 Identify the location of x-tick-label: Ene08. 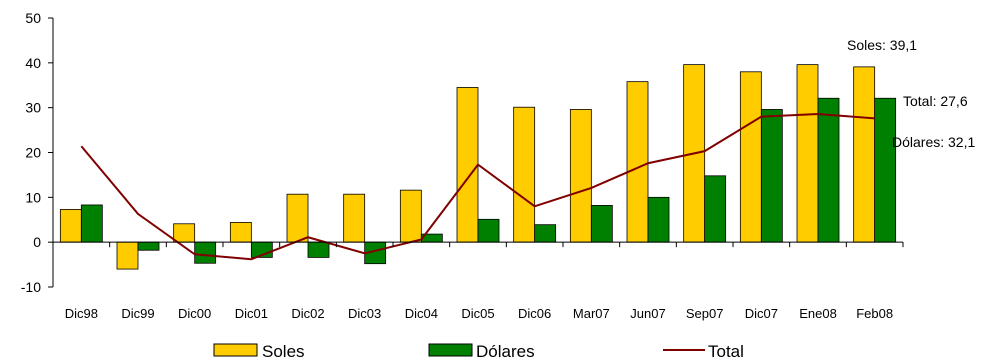
(818, 313).